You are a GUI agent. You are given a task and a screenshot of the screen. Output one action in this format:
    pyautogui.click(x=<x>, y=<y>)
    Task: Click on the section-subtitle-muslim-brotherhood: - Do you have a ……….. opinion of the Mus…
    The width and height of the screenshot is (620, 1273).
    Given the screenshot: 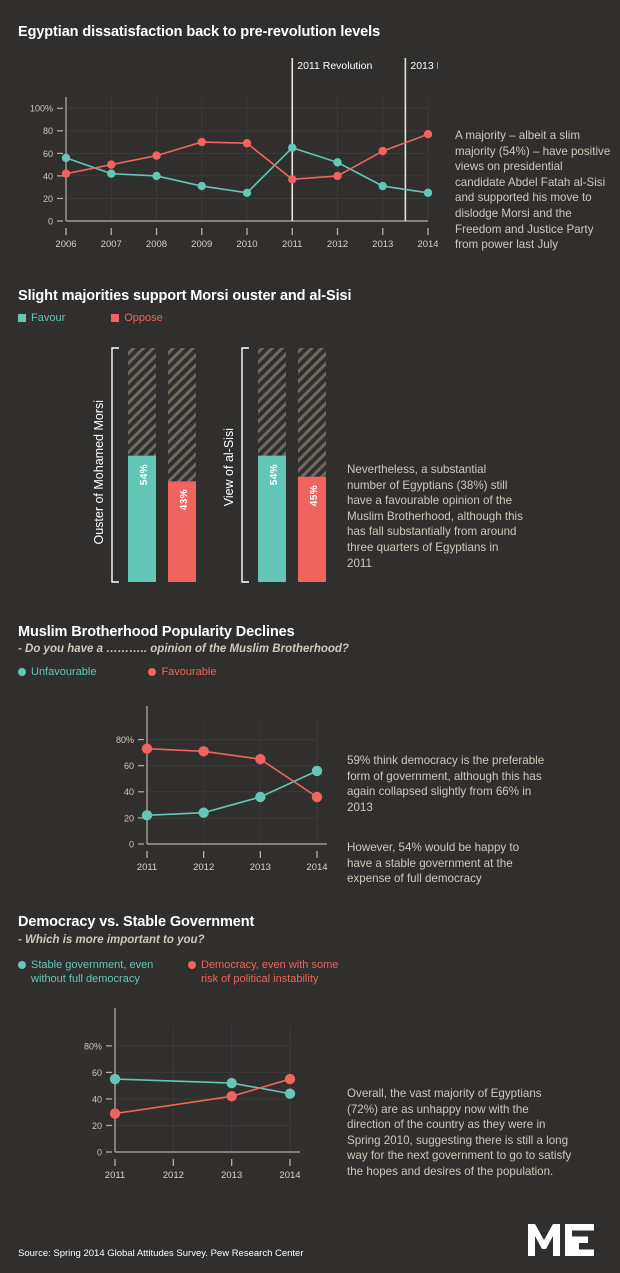 What is the action you would take?
    pyautogui.click(x=183, y=649)
    